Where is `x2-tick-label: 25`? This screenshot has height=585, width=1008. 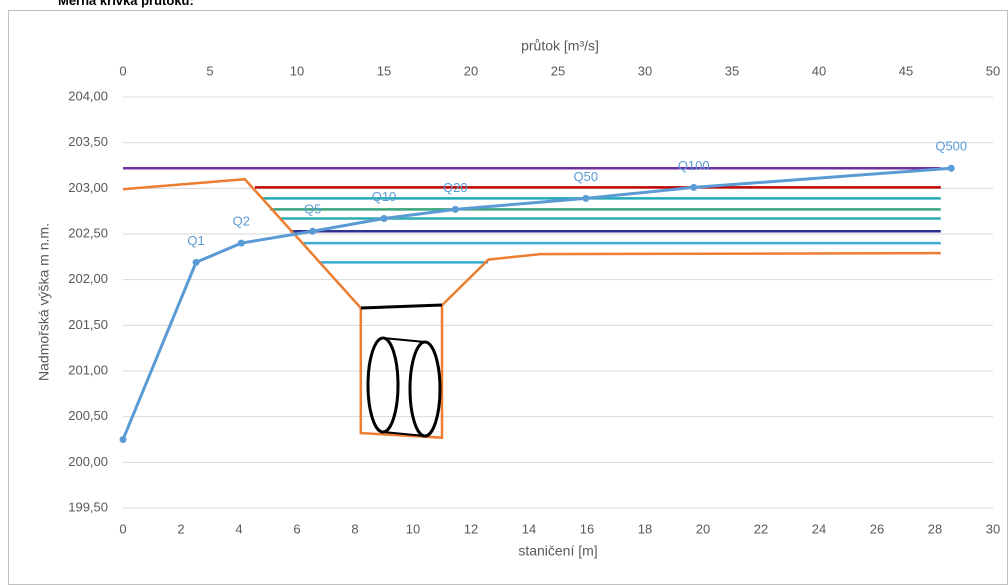 x2-tick-label: 25 is located at coordinates (558, 70).